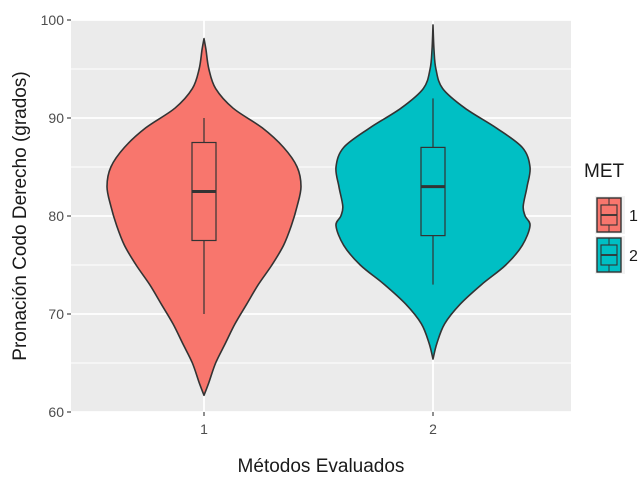  Describe the element at coordinates (20, 215) in the screenshot. I see `y-axis-title: Pronación Codo Derecho (grados)` at that location.